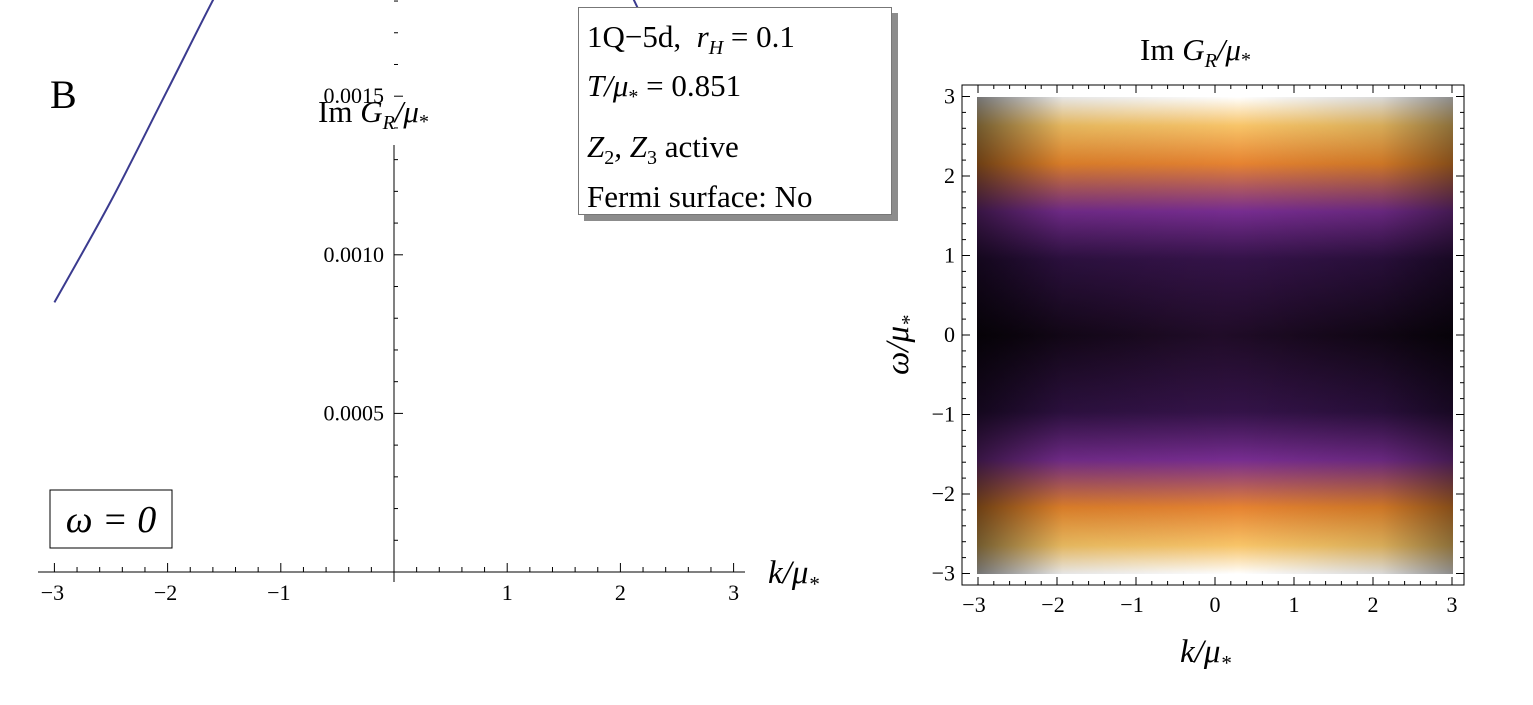 Image resolution: width=1533 pixels, height=705 pixels. I want to click on x-tick-label: −3, so click(52, 592).